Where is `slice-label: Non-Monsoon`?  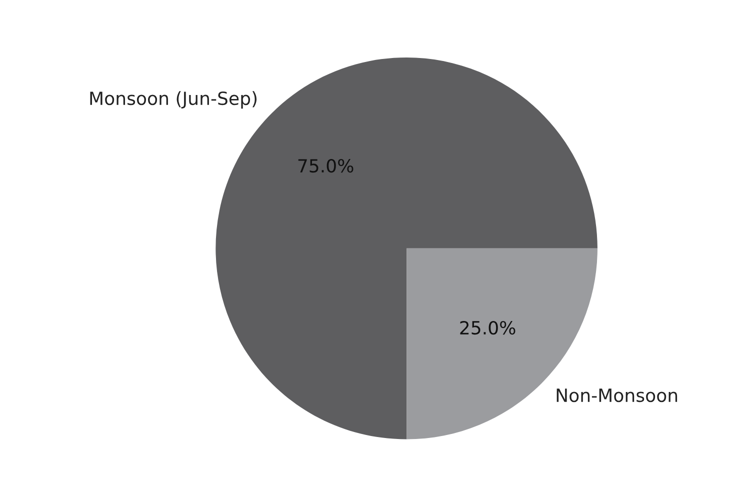
slice-label: Non-Monsoon is located at coordinates (617, 395).